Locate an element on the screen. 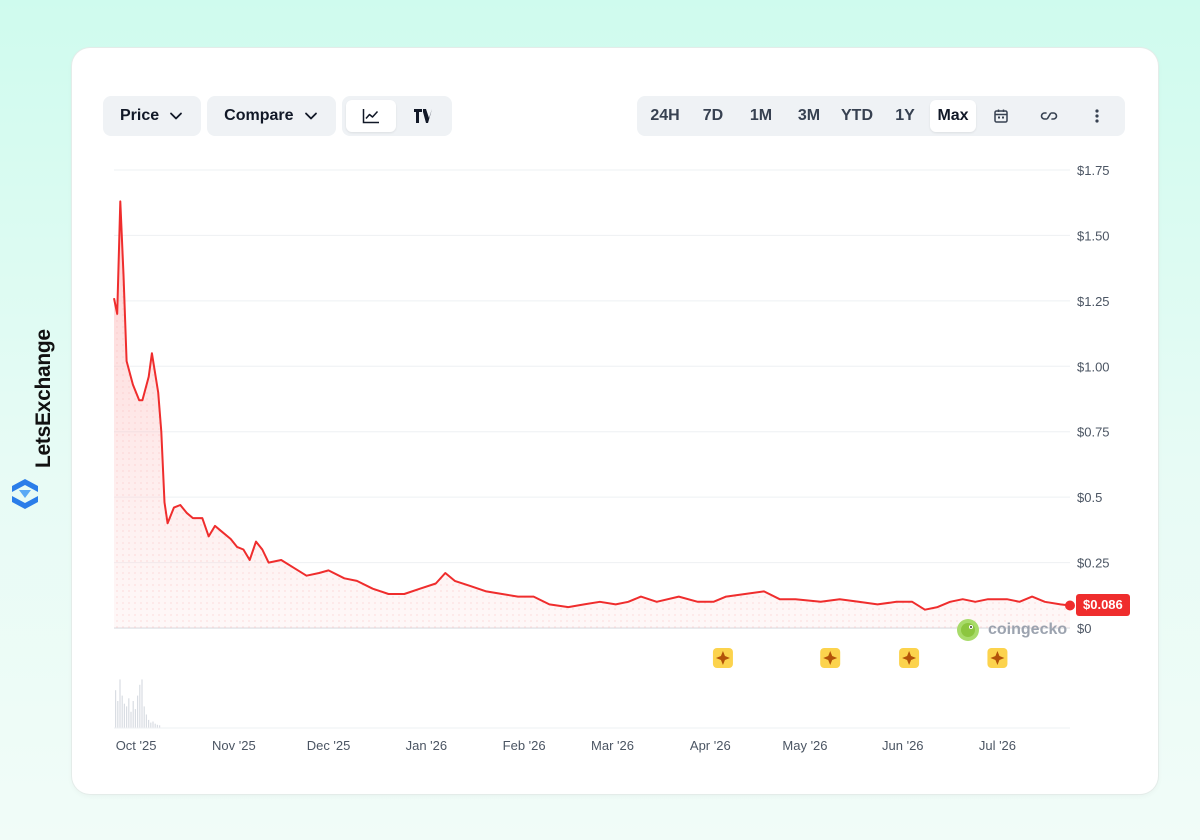 The width and height of the screenshot is (1200, 840). chart-type-toggle is located at coordinates (396, 116).